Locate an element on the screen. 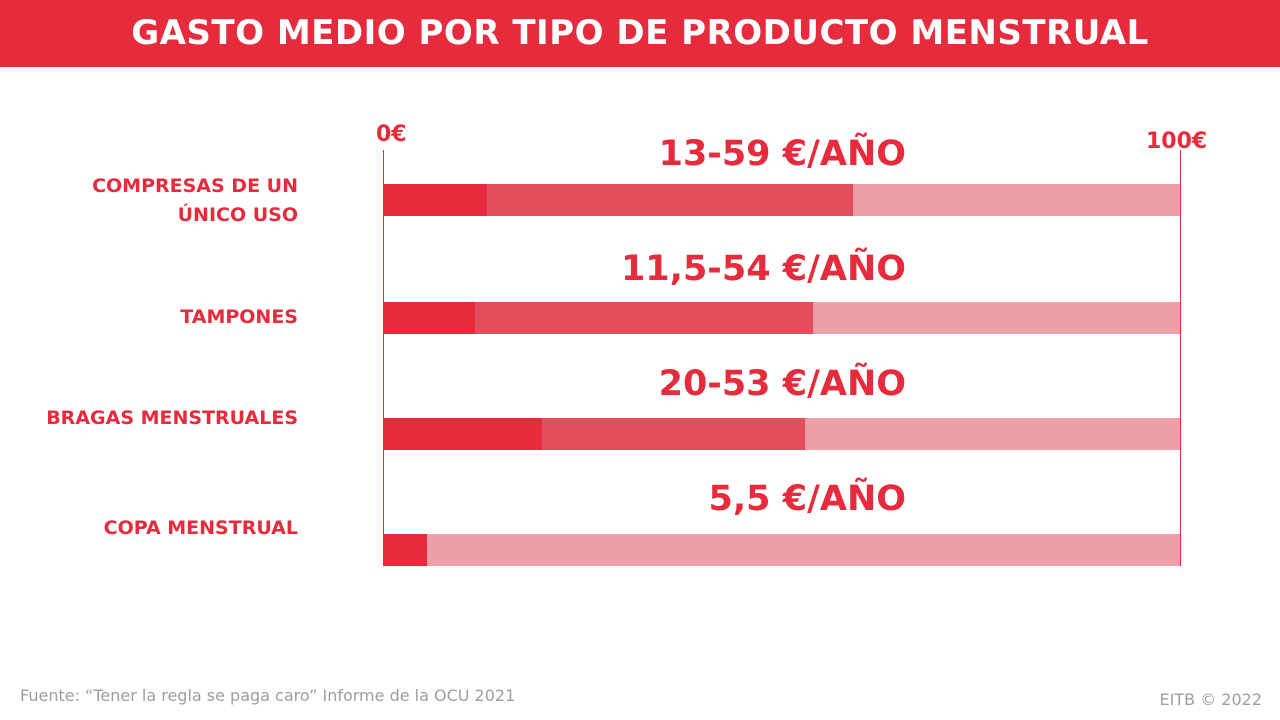 The width and height of the screenshot is (1280, 720). range-label-compresas: 13-59 €/AÑO is located at coordinates (782, 154).